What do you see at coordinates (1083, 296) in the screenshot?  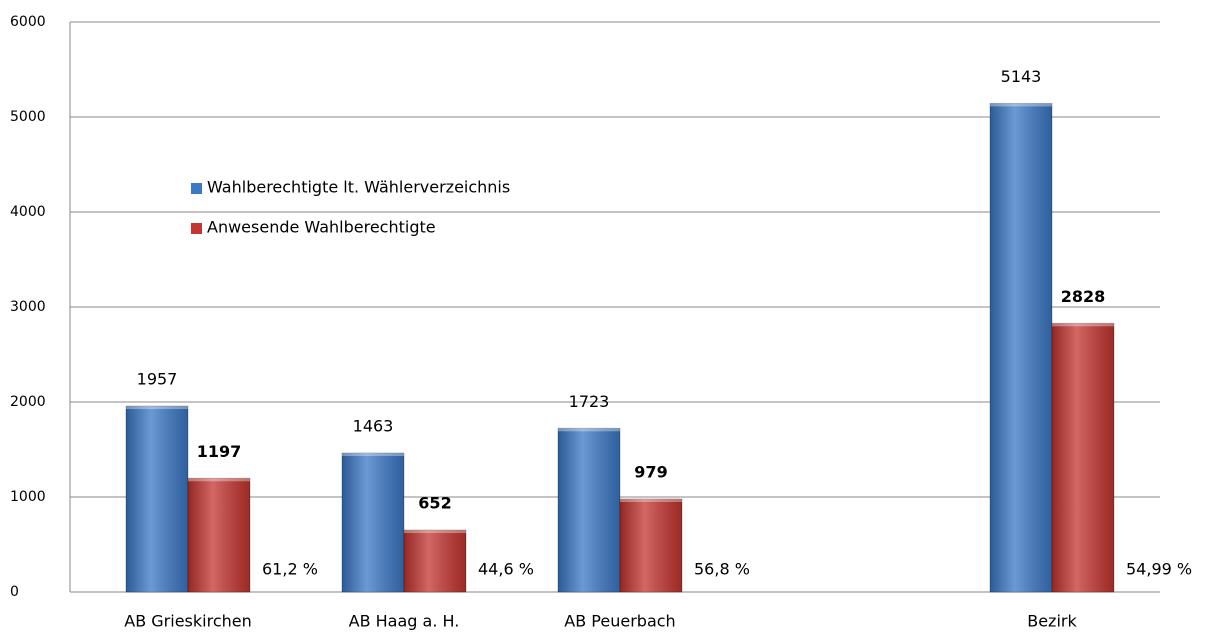 I see `data-label: 2828` at bounding box center [1083, 296].